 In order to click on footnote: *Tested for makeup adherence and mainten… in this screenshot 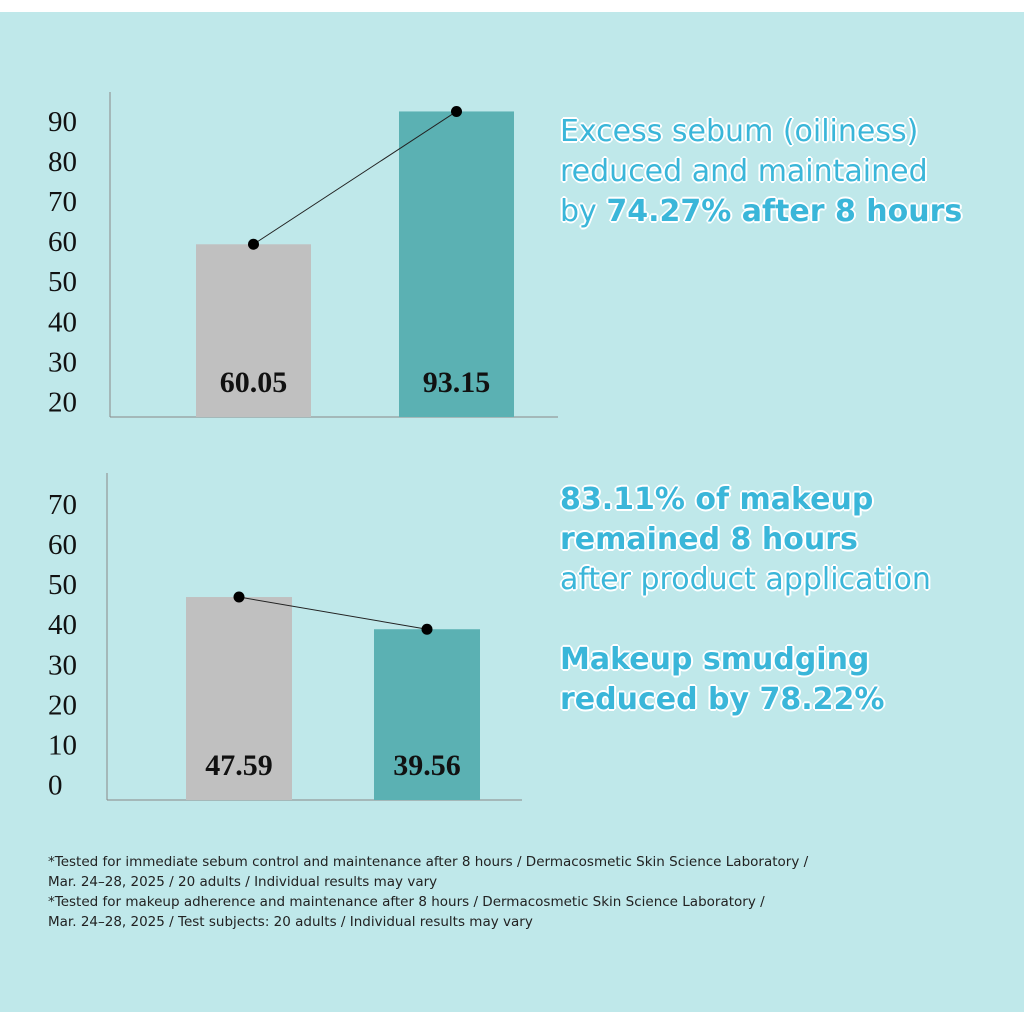, I will do `click(406, 902)`.